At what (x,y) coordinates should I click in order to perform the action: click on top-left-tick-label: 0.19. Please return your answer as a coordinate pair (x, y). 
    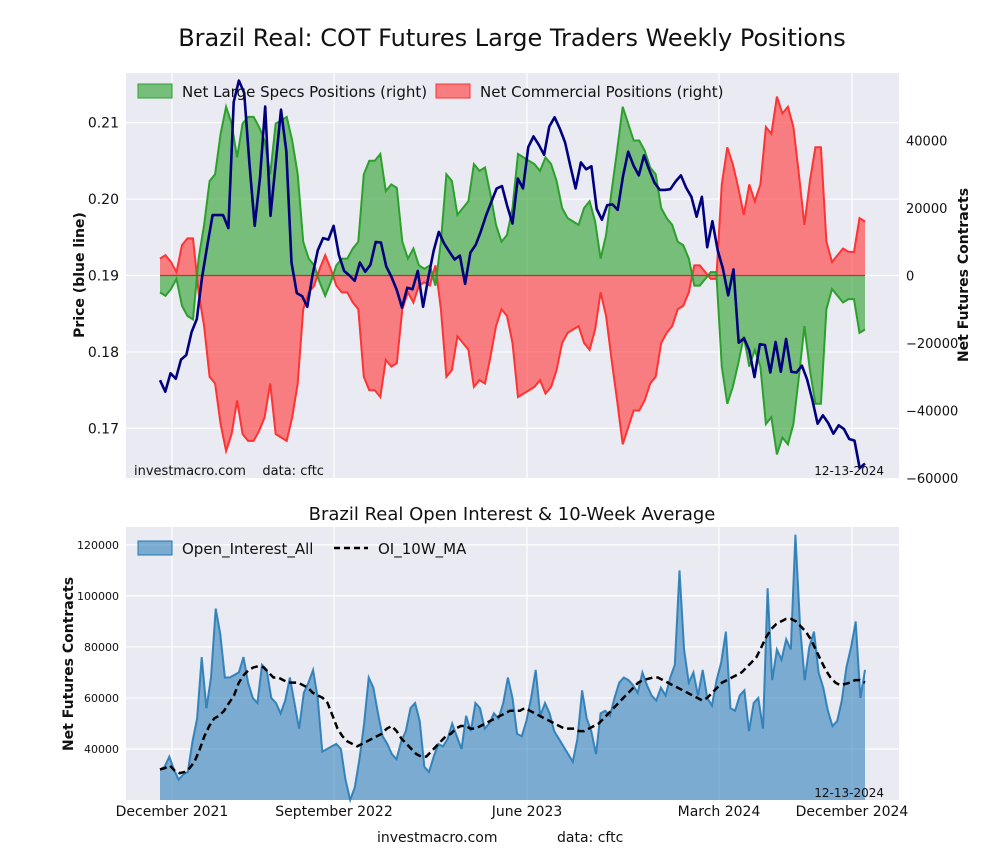
    Looking at the image, I should click on (103, 277).